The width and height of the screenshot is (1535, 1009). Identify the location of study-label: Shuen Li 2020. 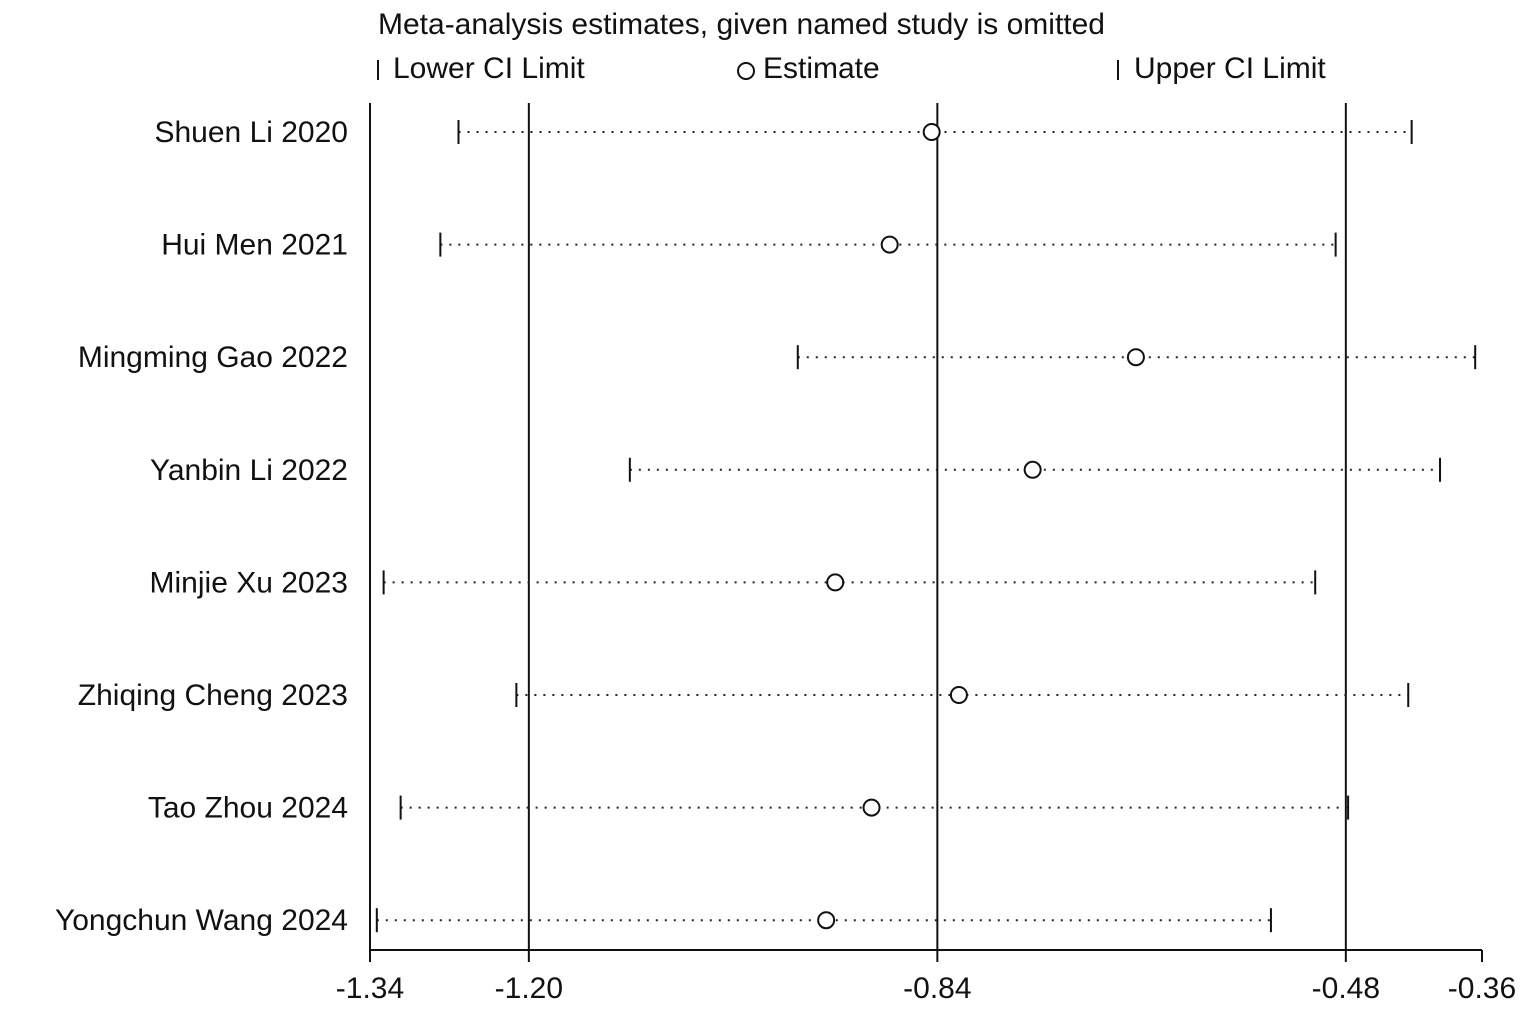
(251, 132).